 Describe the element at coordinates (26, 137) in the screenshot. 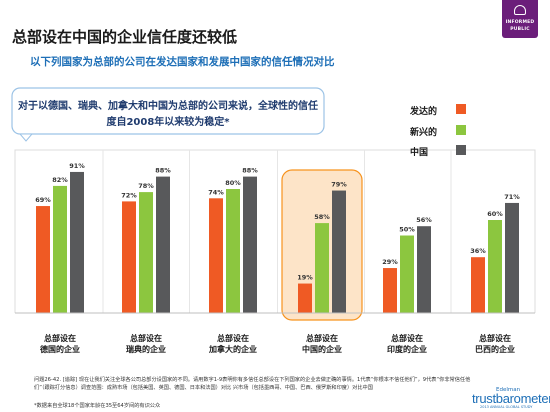

I see `callout-pointer` at that location.